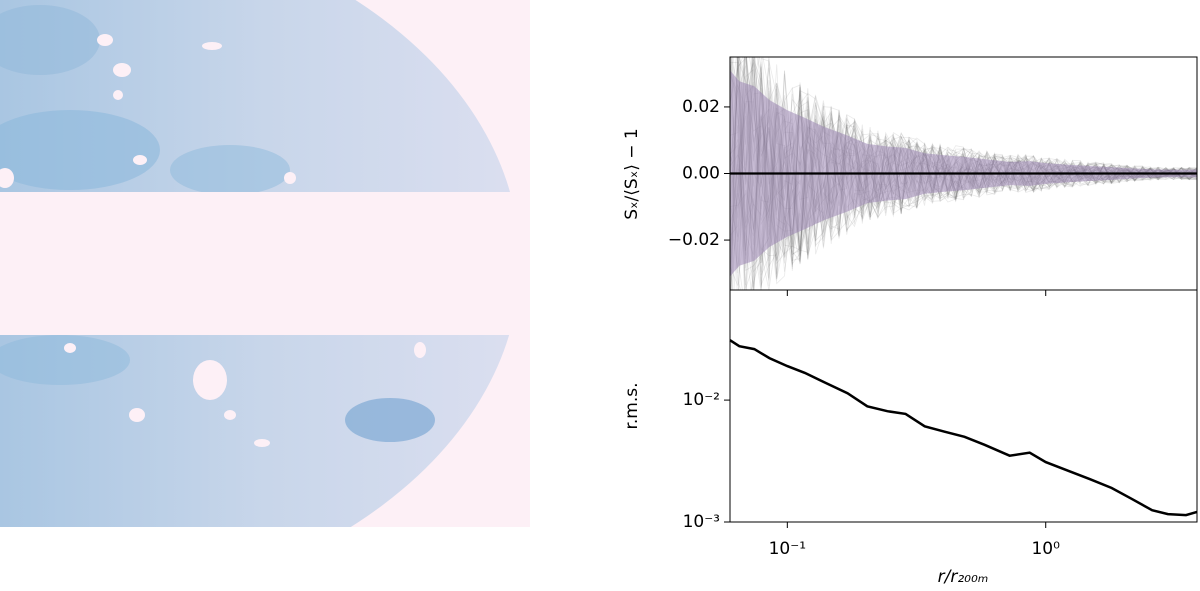  What do you see at coordinates (1045, 549) in the screenshot?
I see `x-tick-label: 10⁰` at bounding box center [1045, 549].